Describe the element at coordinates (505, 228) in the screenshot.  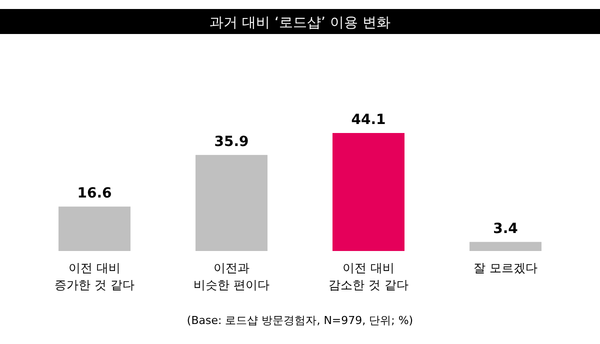
I see `data-label: 3.4` at that location.